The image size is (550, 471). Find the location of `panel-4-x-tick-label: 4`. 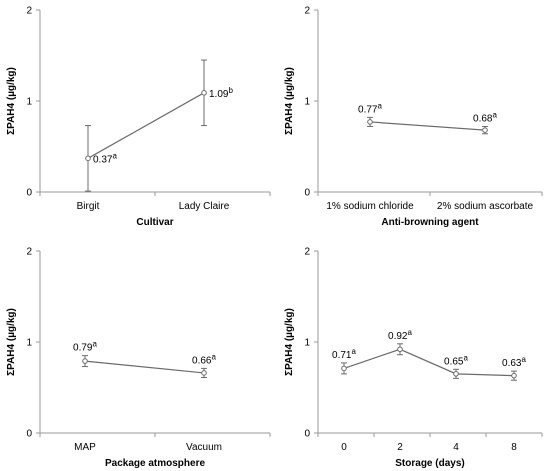

panel-4-x-tick-label: 4 is located at coordinates (456, 447).